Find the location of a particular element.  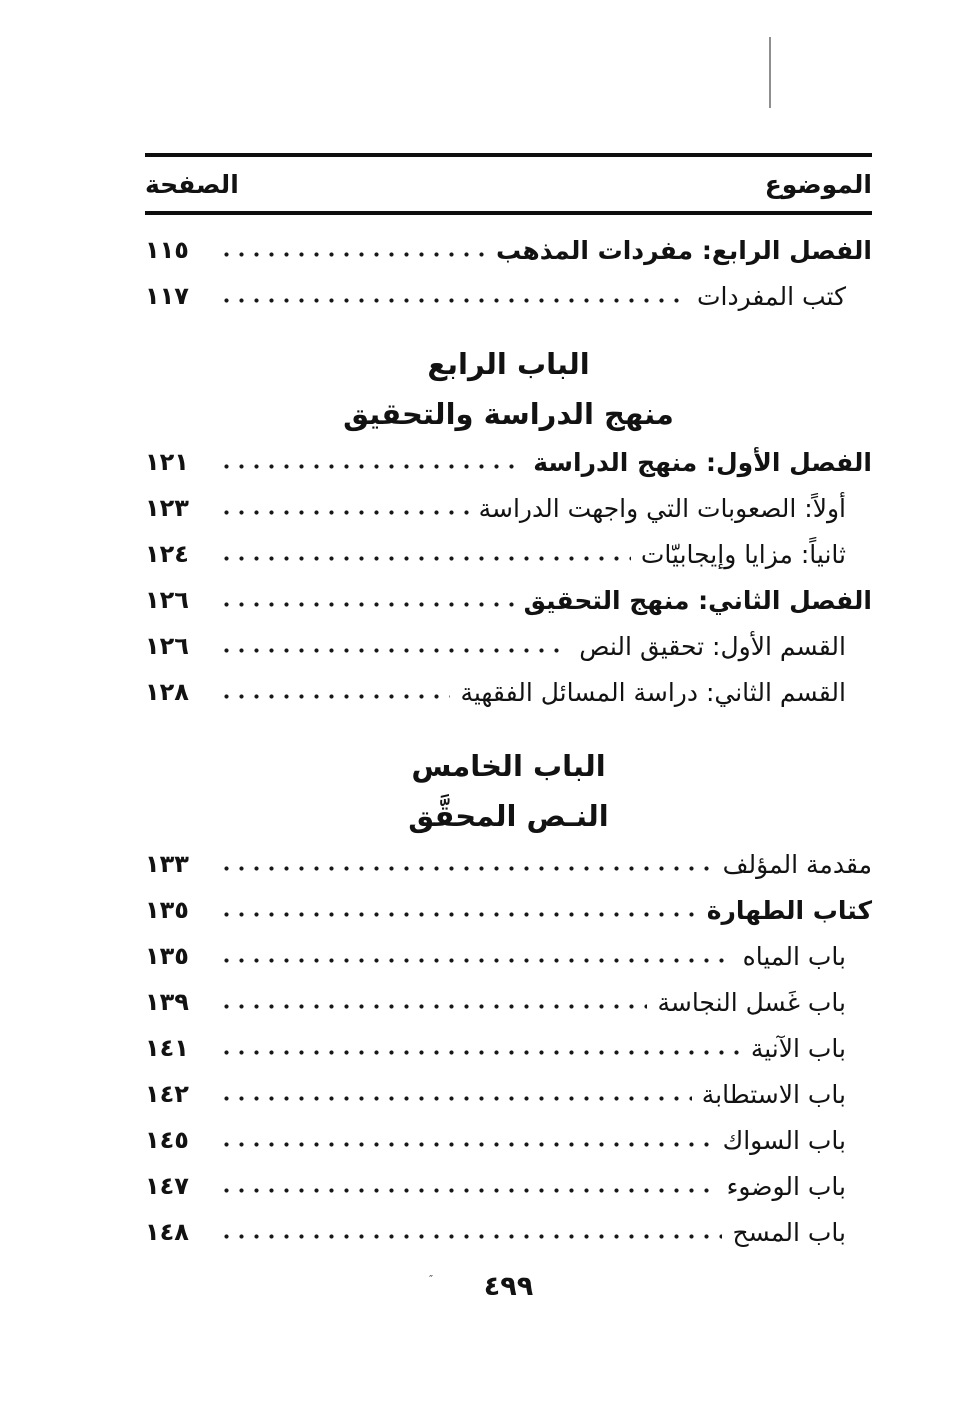

toc-entry-page-number: ١١٧ is located at coordinates (167, 296).